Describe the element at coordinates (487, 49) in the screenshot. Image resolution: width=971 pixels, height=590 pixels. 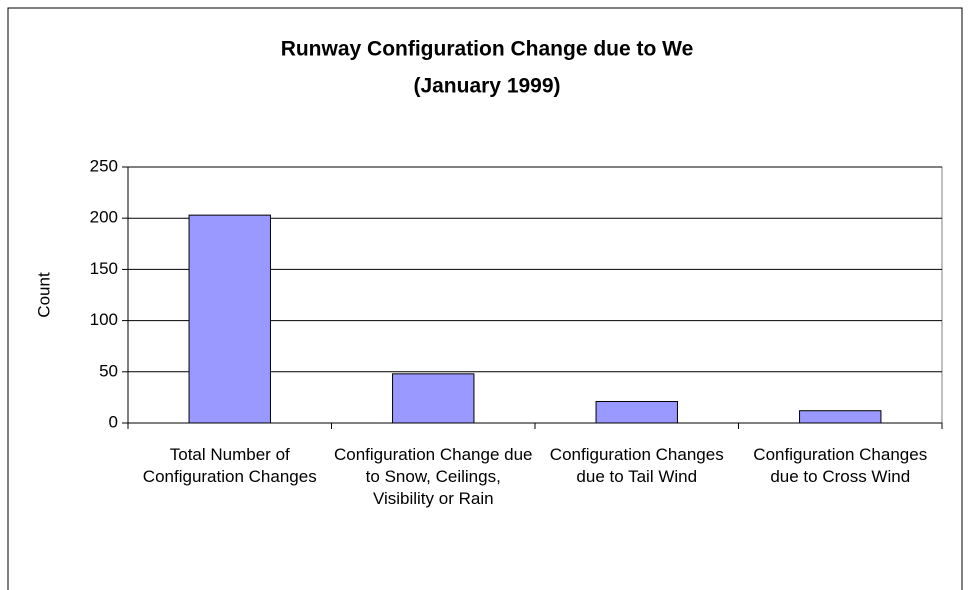
I see `chart-title: Runway Configuration Change due to We` at that location.